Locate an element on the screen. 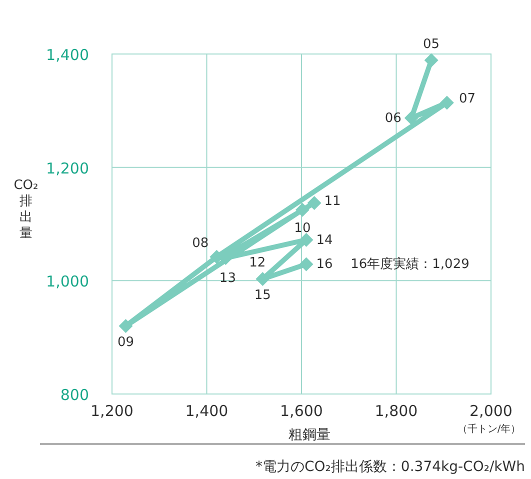 The image size is (531, 479). annotation: 14 is located at coordinates (324, 240).